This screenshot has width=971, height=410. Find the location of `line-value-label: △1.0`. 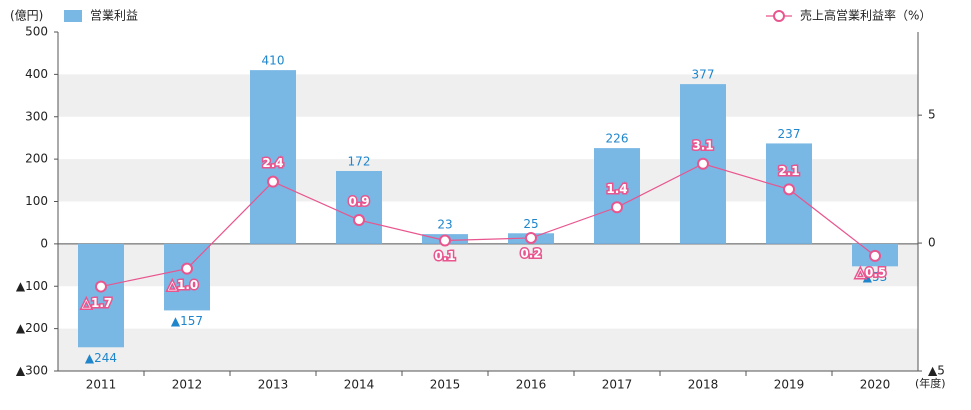

line-value-label: △1.0 is located at coordinates (183, 285).